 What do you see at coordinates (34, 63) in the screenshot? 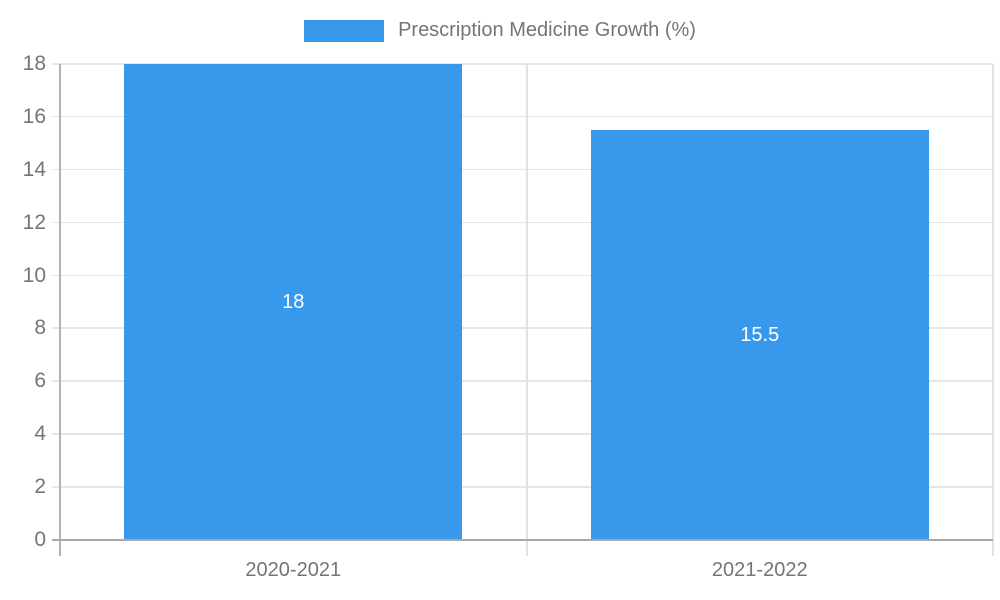
I see `y-axis-tick-label: 18` at bounding box center [34, 63].